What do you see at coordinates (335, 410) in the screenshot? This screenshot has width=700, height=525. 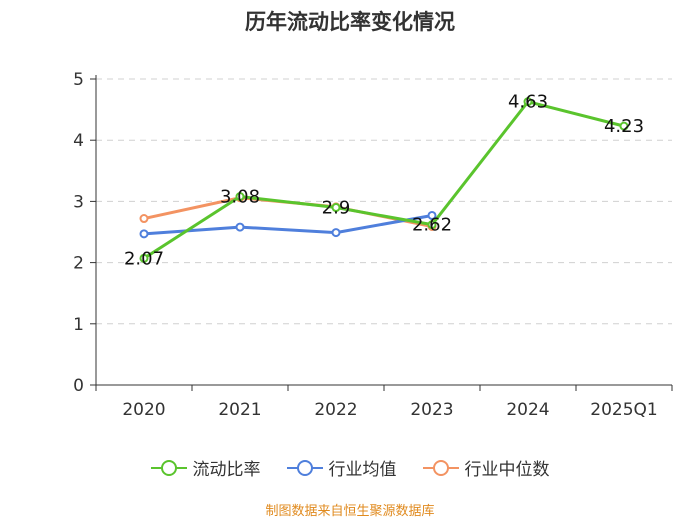 I see `x-tick-label: 2022` at bounding box center [335, 410].